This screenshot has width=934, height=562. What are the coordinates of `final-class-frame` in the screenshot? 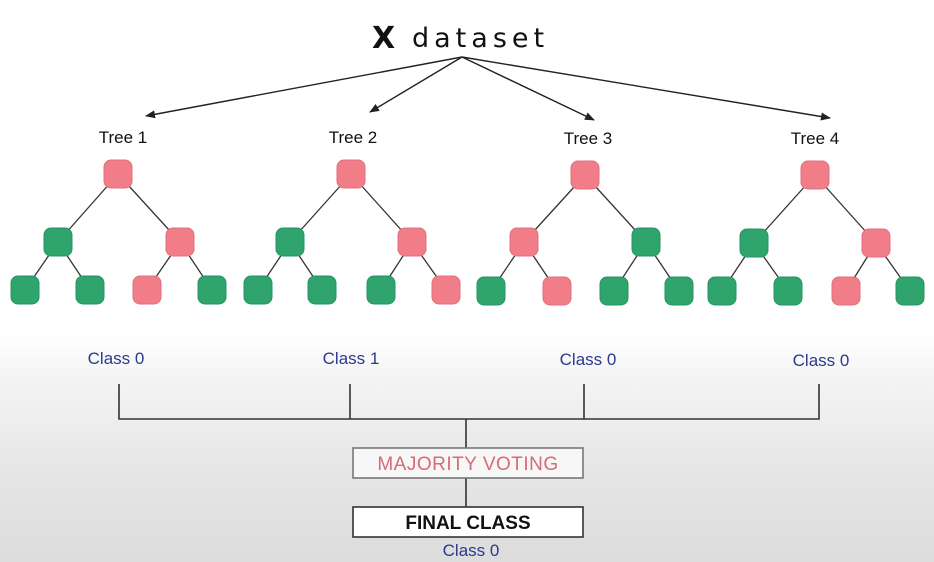 It's located at (468, 522).